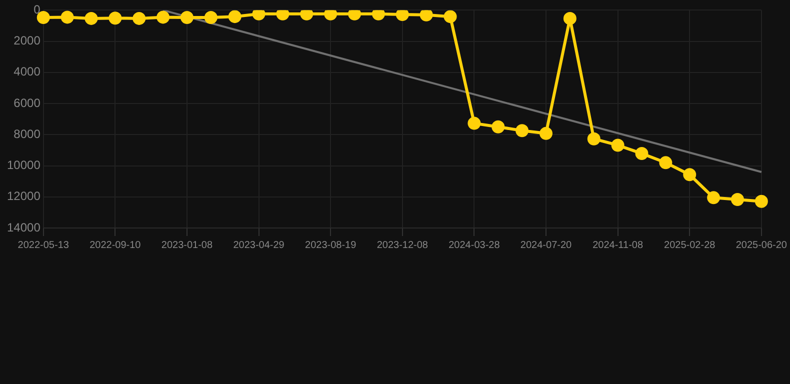 This screenshot has height=384, width=790. Describe the element at coordinates (474, 245) in the screenshot. I see `x-tick-label: 2024-03-28` at that location.